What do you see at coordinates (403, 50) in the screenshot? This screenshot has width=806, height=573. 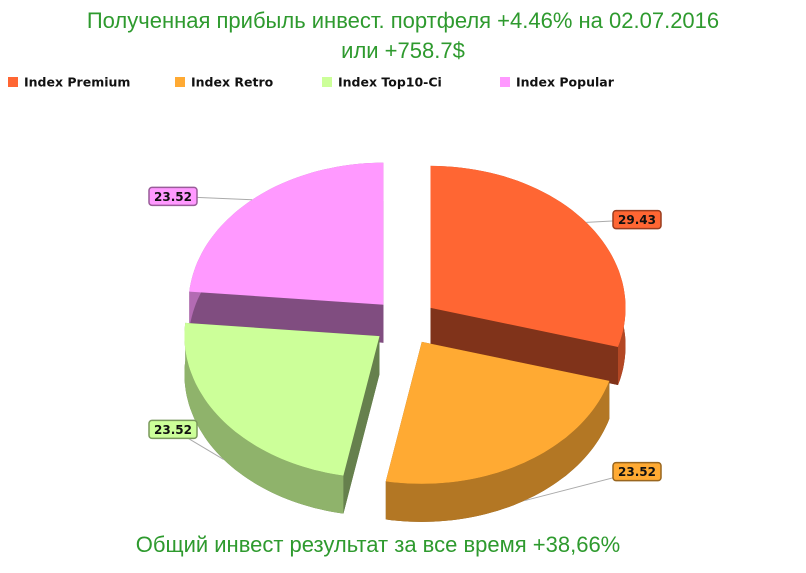 I see `chart-subtitle: или +758.7$` at bounding box center [403, 50].